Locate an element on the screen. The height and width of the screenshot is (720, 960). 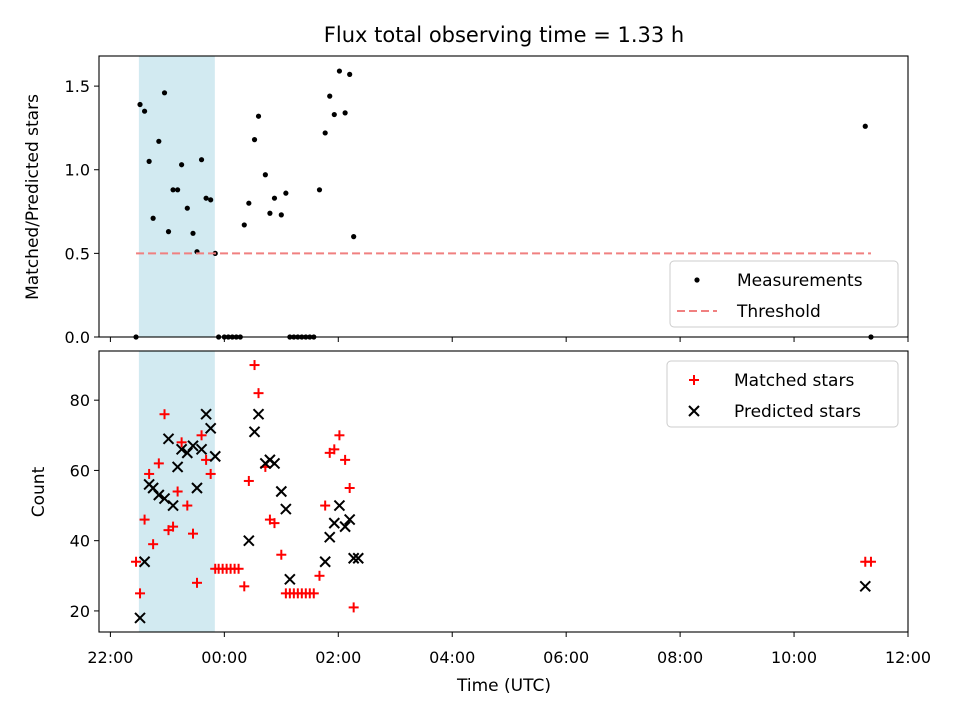
y-tick-label: 0.5 is located at coordinates (77, 253).